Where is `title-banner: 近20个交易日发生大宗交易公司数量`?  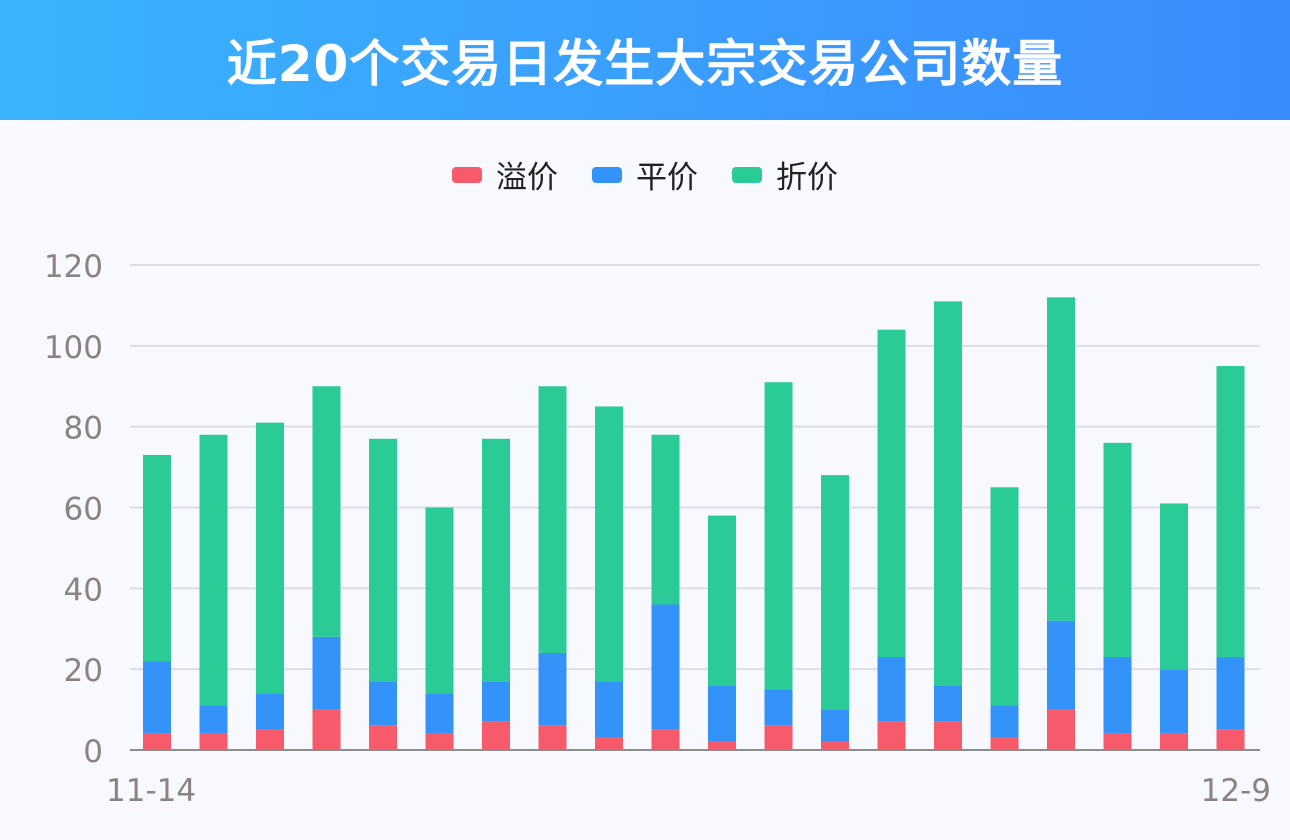
title-banner: 近20个交易日发生大宗交易公司数量 is located at coordinates (645, 60).